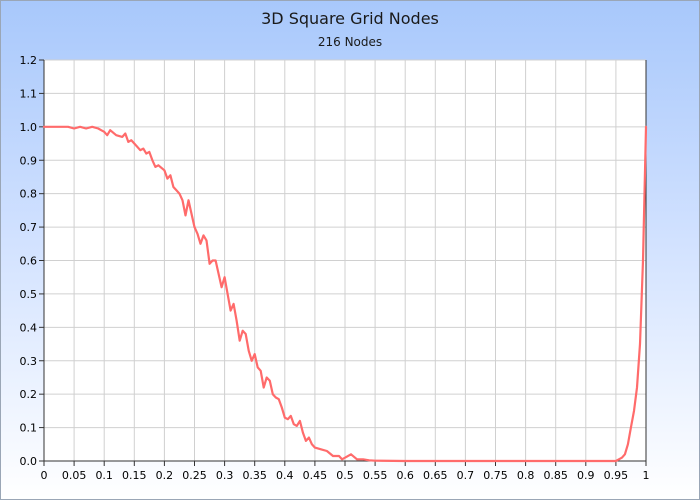 Image resolution: width=700 pixels, height=500 pixels. Describe the element at coordinates (29, 461) in the screenshot. I see `y-tick-label: 0.0` at that location.